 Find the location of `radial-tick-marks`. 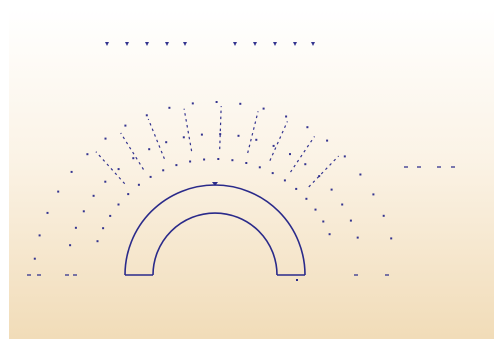

radial-tick-marks is located at coordinates (217, 146).